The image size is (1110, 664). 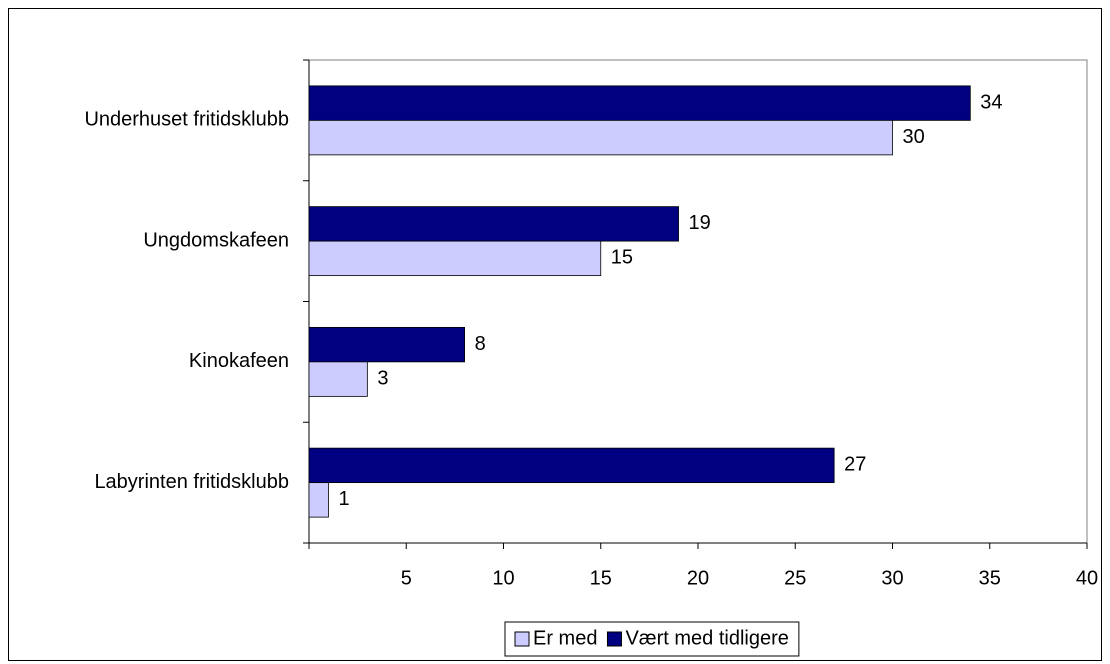 I want to click on data-label: 15, so click(x=622, y=258).